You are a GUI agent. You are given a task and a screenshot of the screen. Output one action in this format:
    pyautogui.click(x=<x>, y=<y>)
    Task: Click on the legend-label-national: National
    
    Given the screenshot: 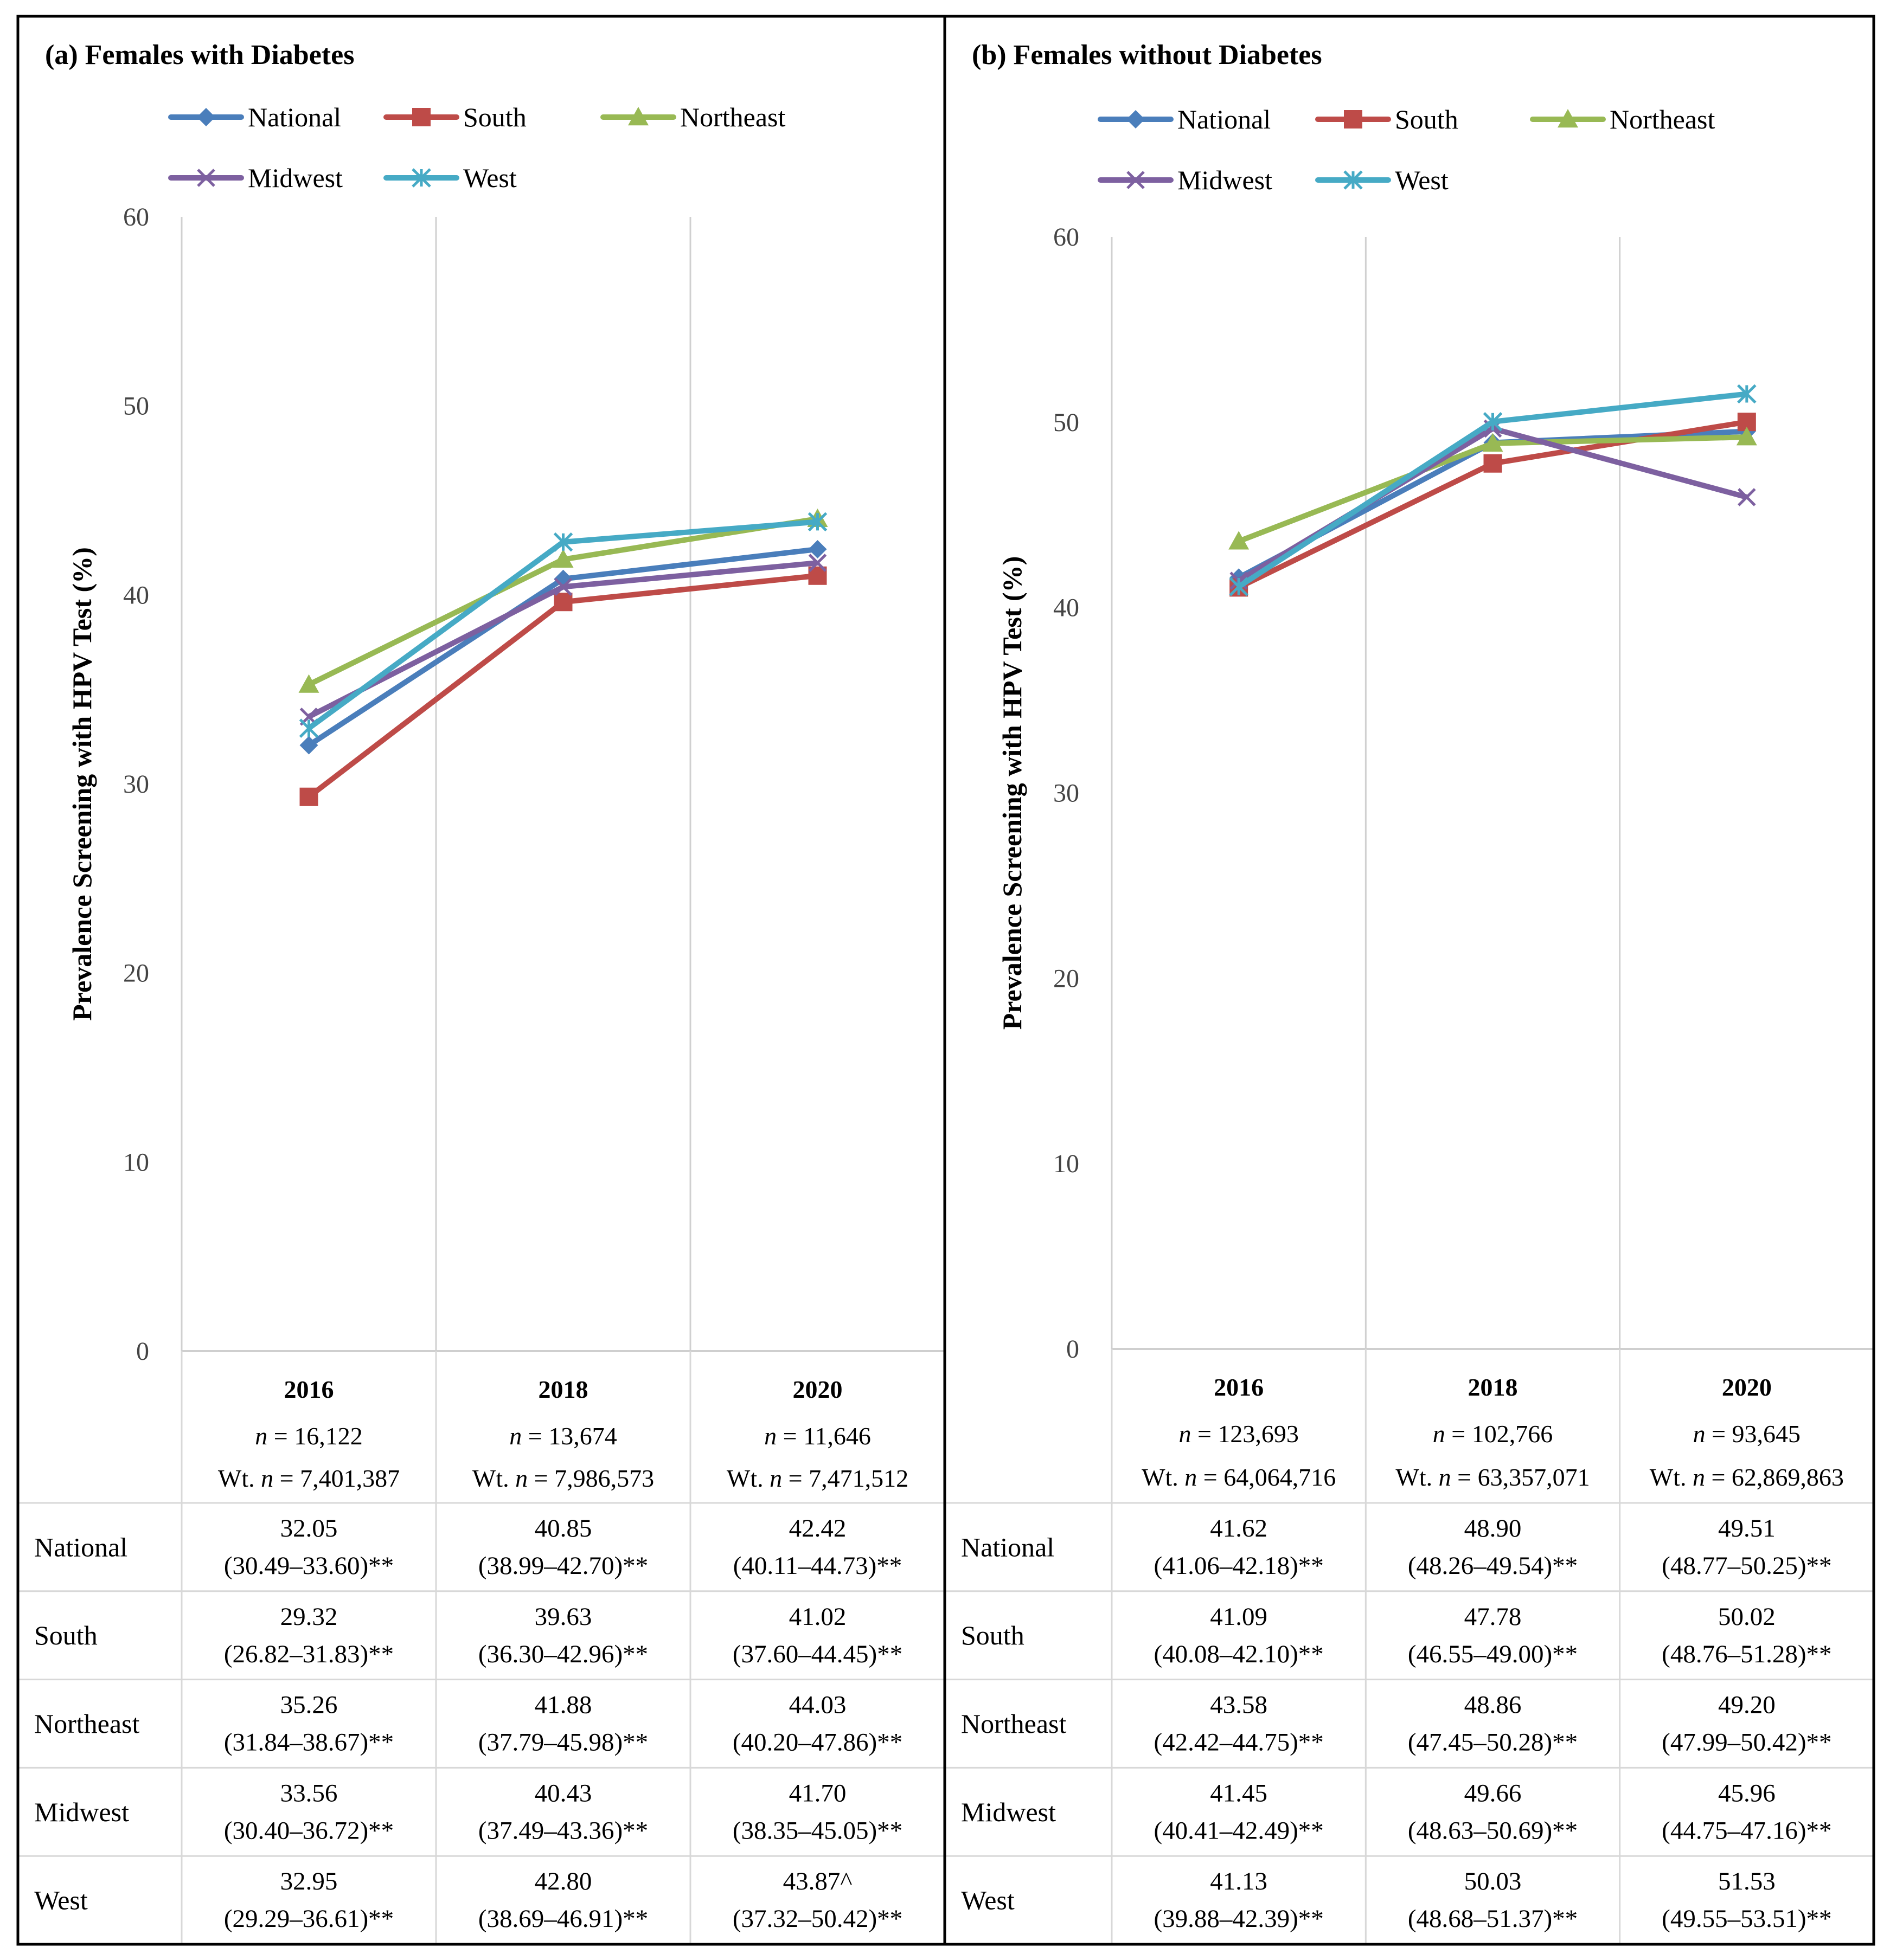 What is the action you would take?
    pyautogui.click(x=1224, y=119)
    